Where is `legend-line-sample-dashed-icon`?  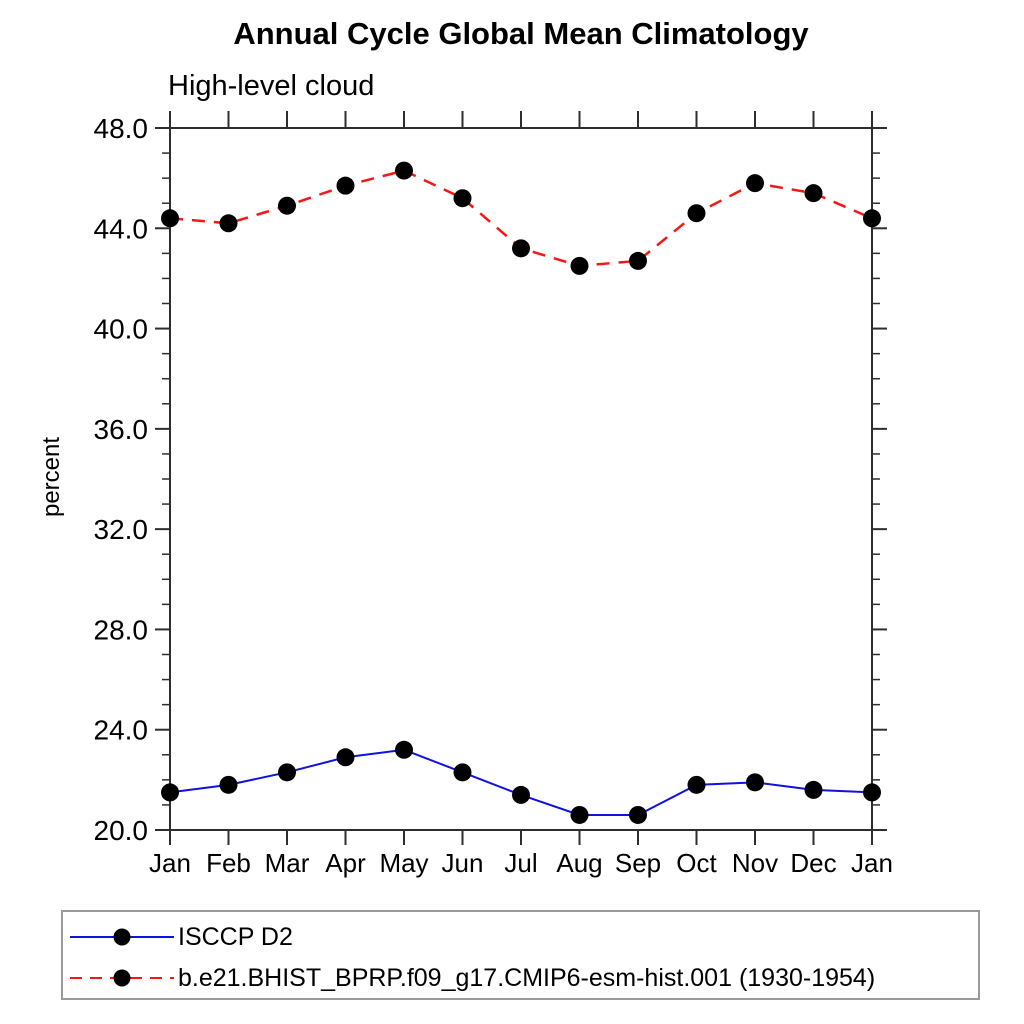
legend-line-sample-dashed-icon is located at coordinates (122, 978).